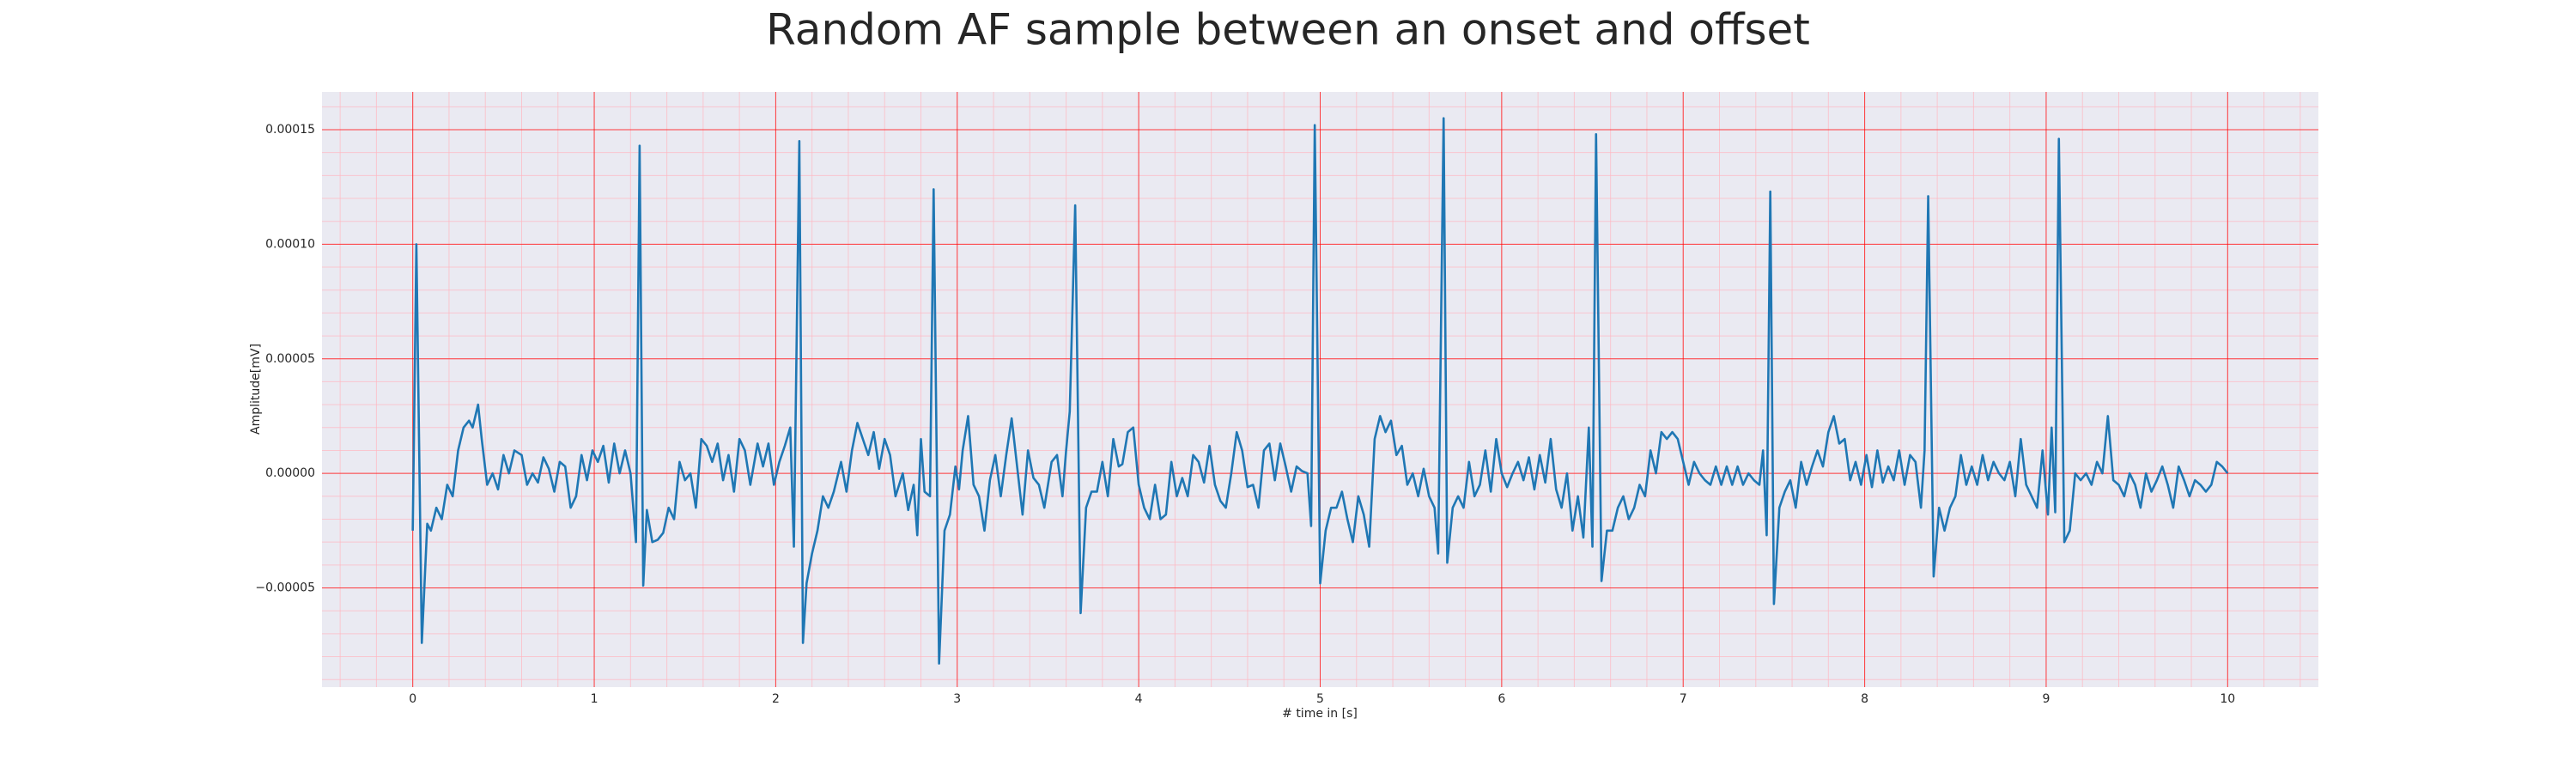  I want to click on y-tick-label: −0.00005, so click(285, 588).